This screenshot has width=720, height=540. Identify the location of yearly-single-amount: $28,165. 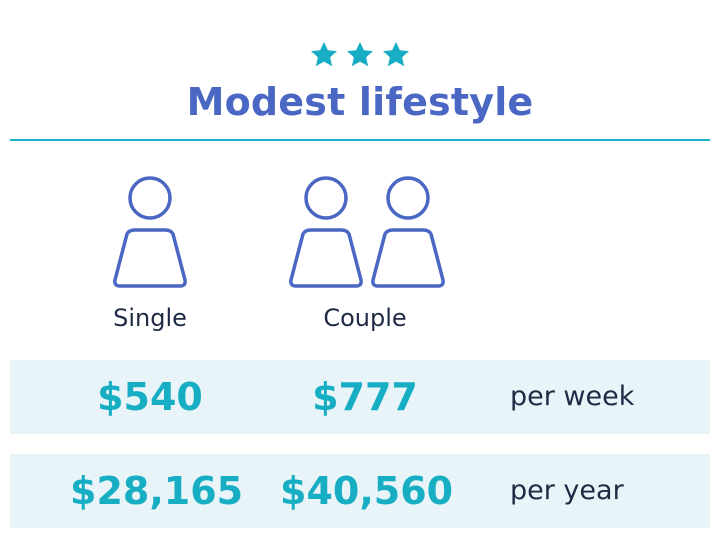
(157, 491).